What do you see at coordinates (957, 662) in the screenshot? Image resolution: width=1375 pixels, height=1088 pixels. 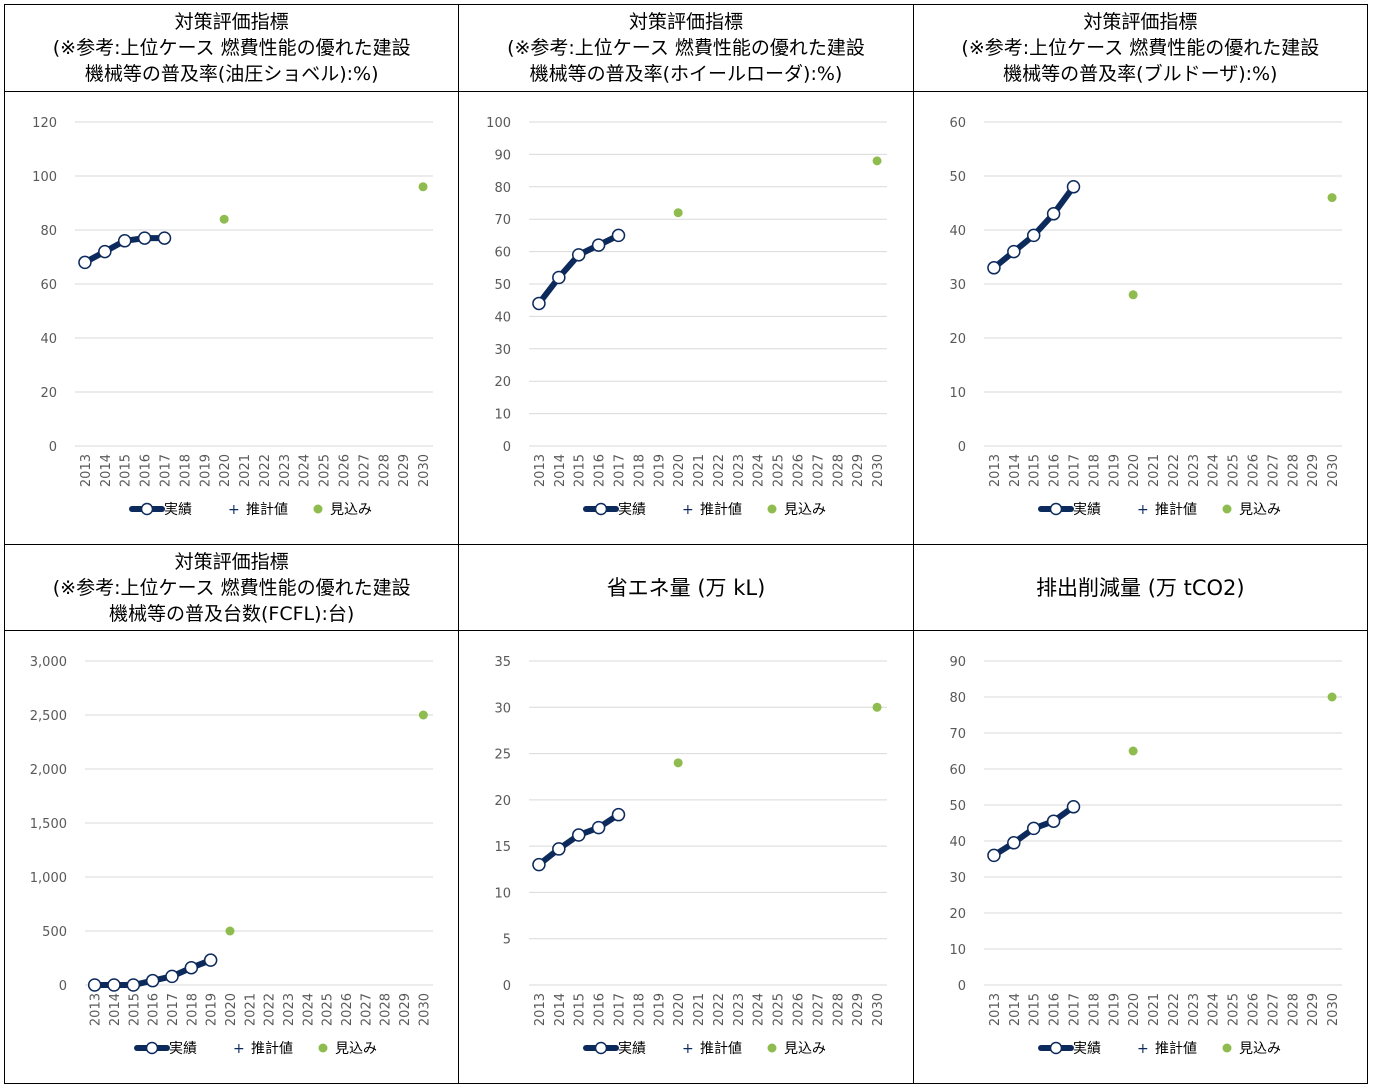 I see `y-tick-label: 90` at bounding box center [957, 662].